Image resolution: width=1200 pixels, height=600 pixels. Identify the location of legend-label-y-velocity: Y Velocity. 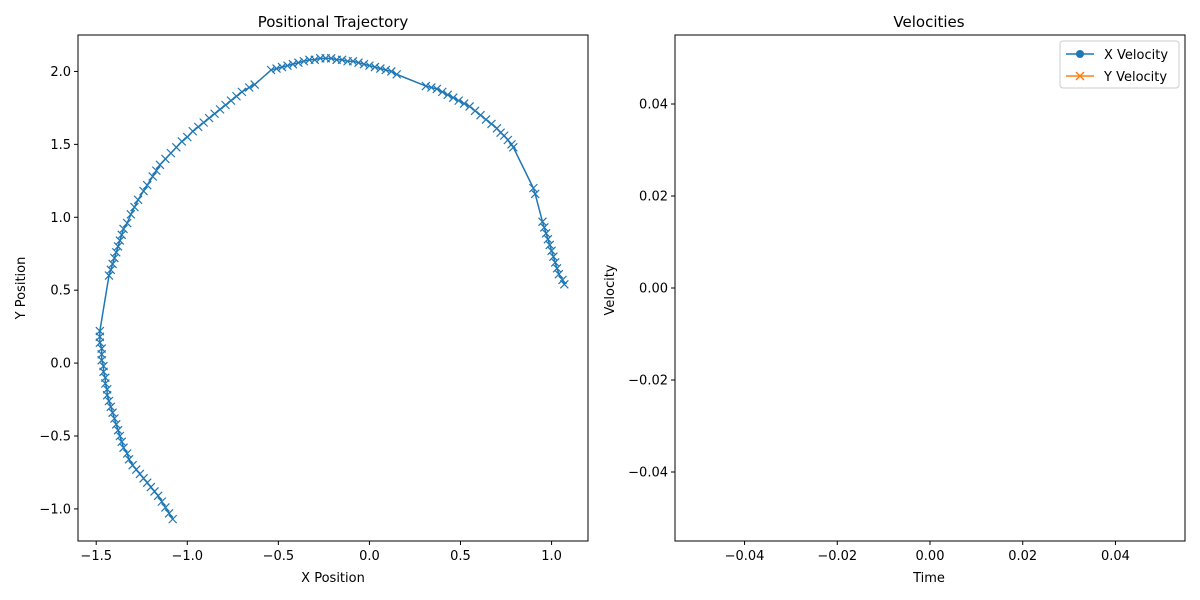
(1135, 77).